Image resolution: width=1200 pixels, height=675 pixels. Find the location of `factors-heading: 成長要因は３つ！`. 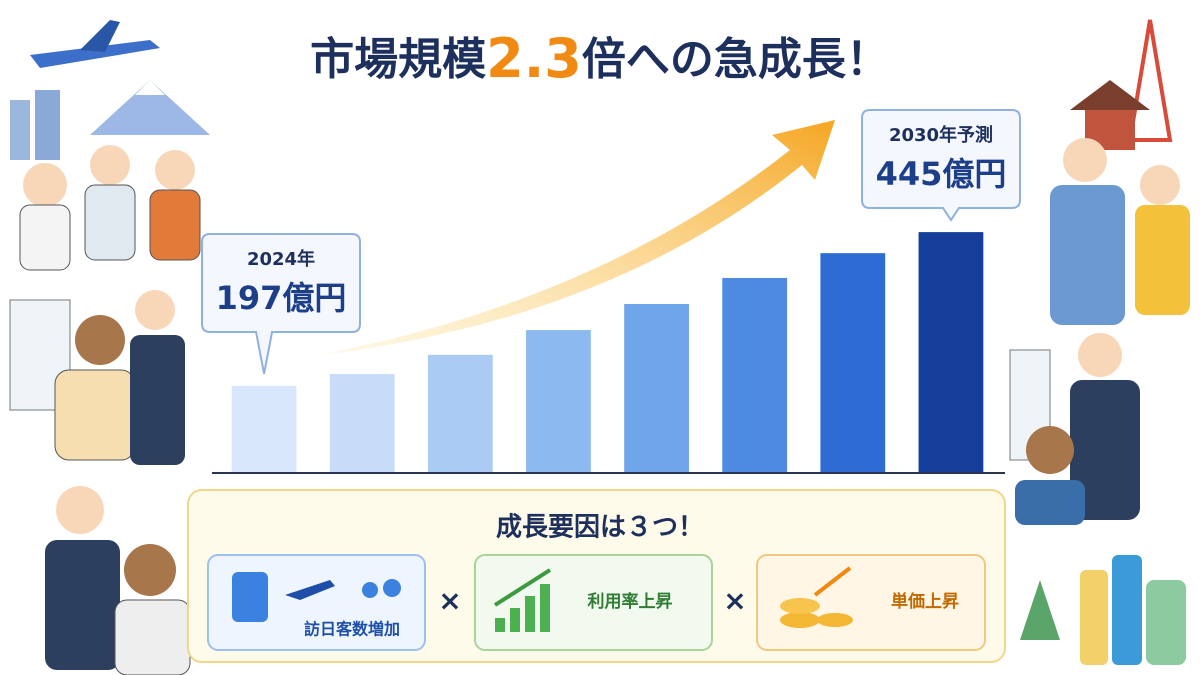

factors-heading: 成長要因は３つ！ is located at coordinates (600, 528).